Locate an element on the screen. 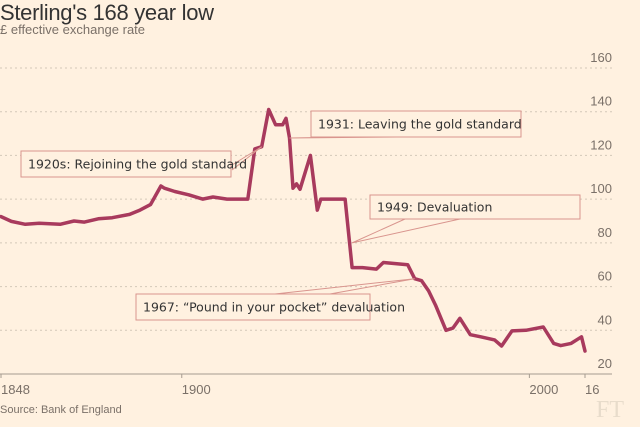  x-axis: 1848 1900 2000 16 is located at coordinates (306, 385).